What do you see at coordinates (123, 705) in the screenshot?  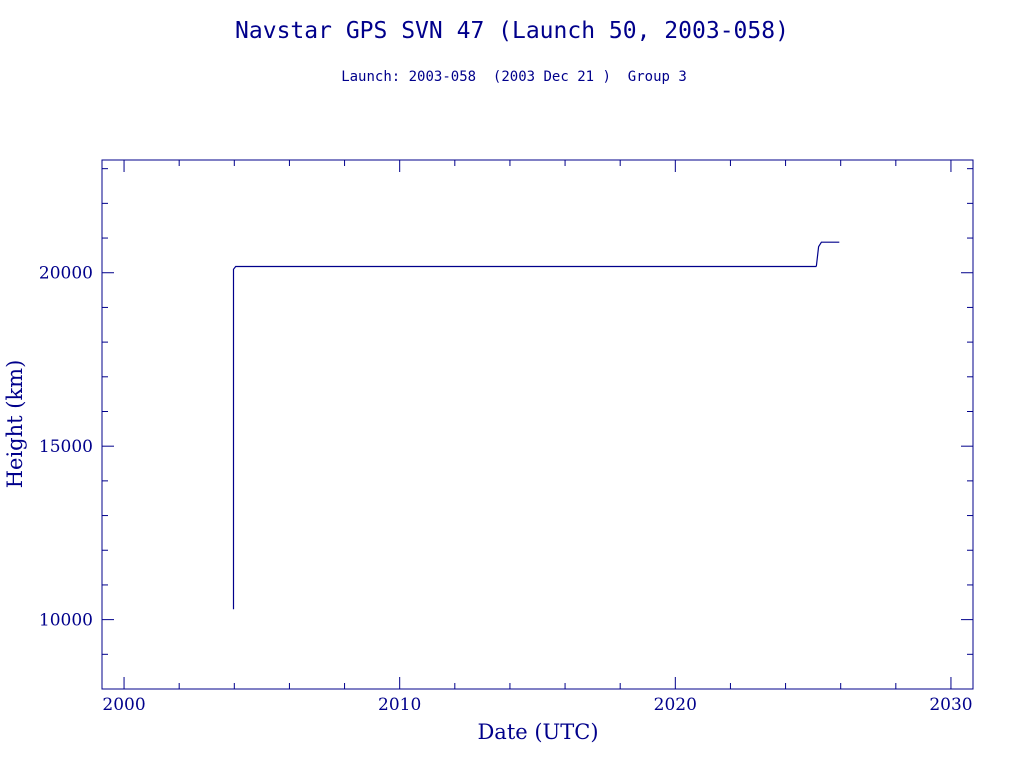 I see `x-tick-label: 2000` at bounding box center [123, 705].